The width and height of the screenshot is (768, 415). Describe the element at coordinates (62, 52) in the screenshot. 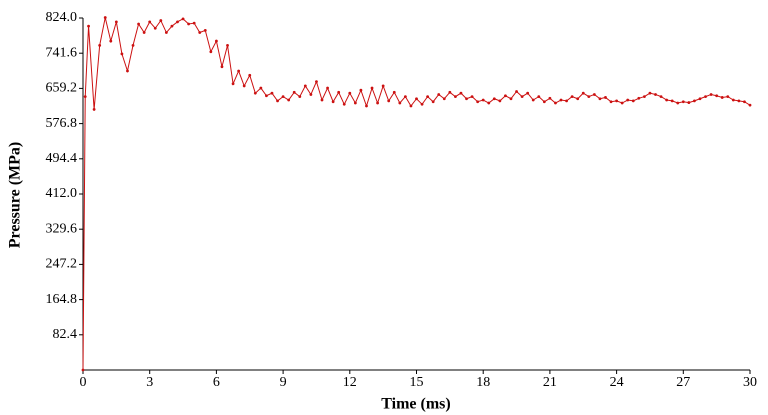

I see `y-tick-label: 741.6` at that location.